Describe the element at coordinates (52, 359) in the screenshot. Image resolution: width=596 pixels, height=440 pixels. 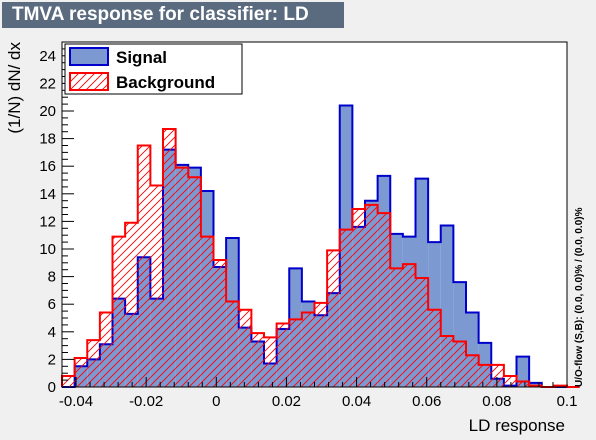
I see `y-tick-label: 2` at that location.